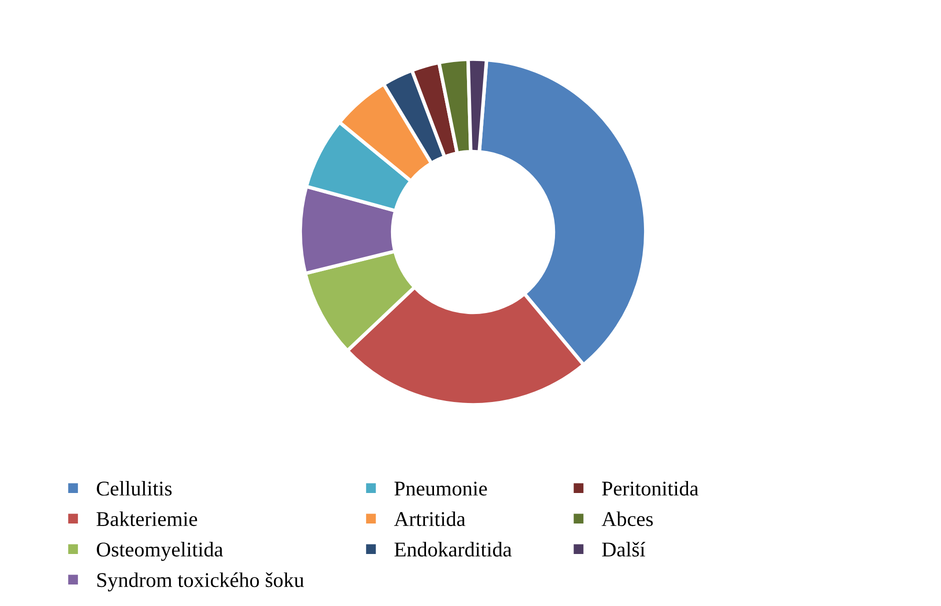 The image size is (941, 606). Describe the element at coordinates (624, 549) in the screenshot. I see `legend-label: Další` at that location.